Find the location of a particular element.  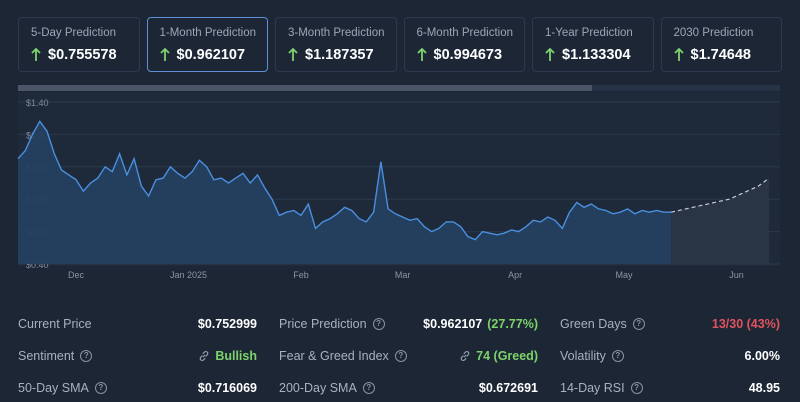

stat-label: 50-Day SMA is located at coordinates (53, 388).